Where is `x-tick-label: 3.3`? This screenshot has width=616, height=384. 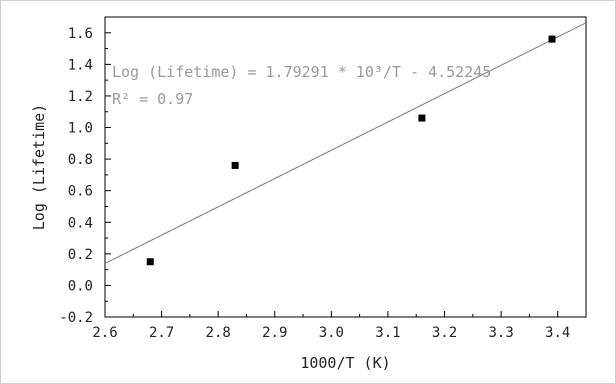
x-tick-label: 3.3 is located at coordinates (500, 333).